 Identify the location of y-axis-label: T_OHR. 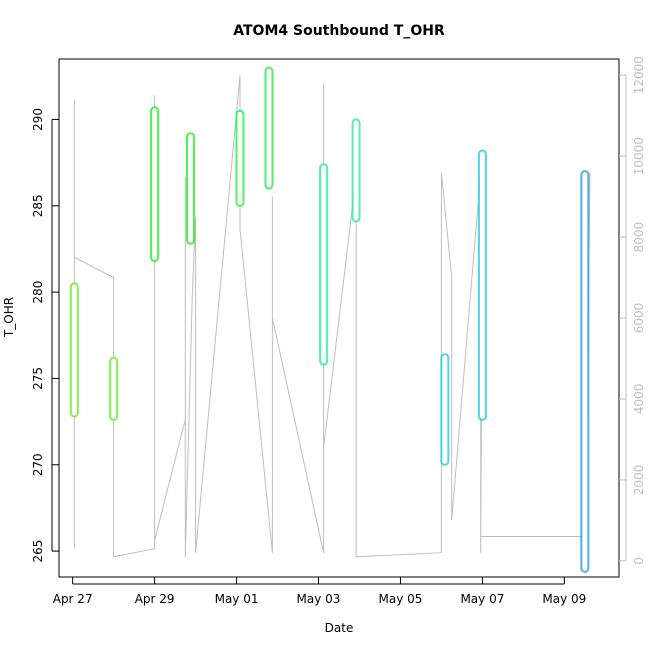
(9, 317).